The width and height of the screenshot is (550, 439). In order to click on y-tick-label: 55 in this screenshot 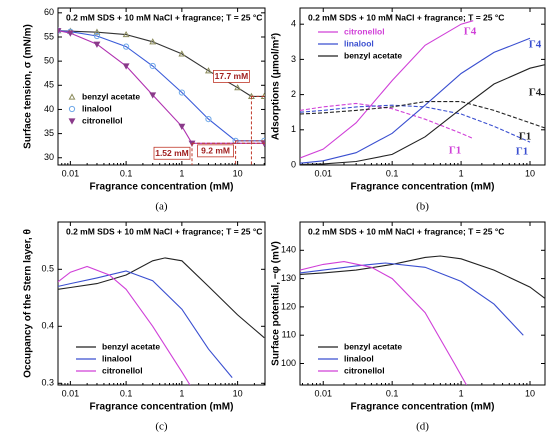, I will do `click(49, 36)`.